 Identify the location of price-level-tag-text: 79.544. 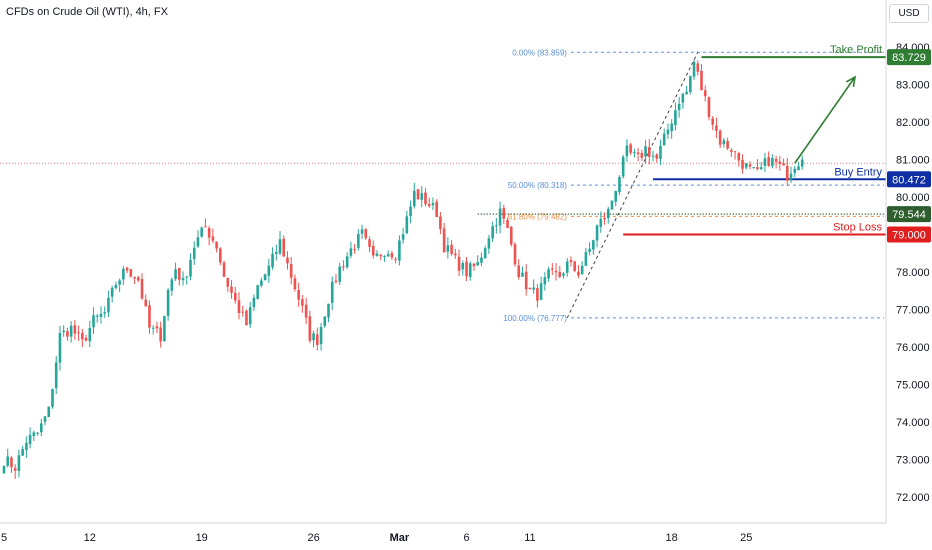
(909, 215).